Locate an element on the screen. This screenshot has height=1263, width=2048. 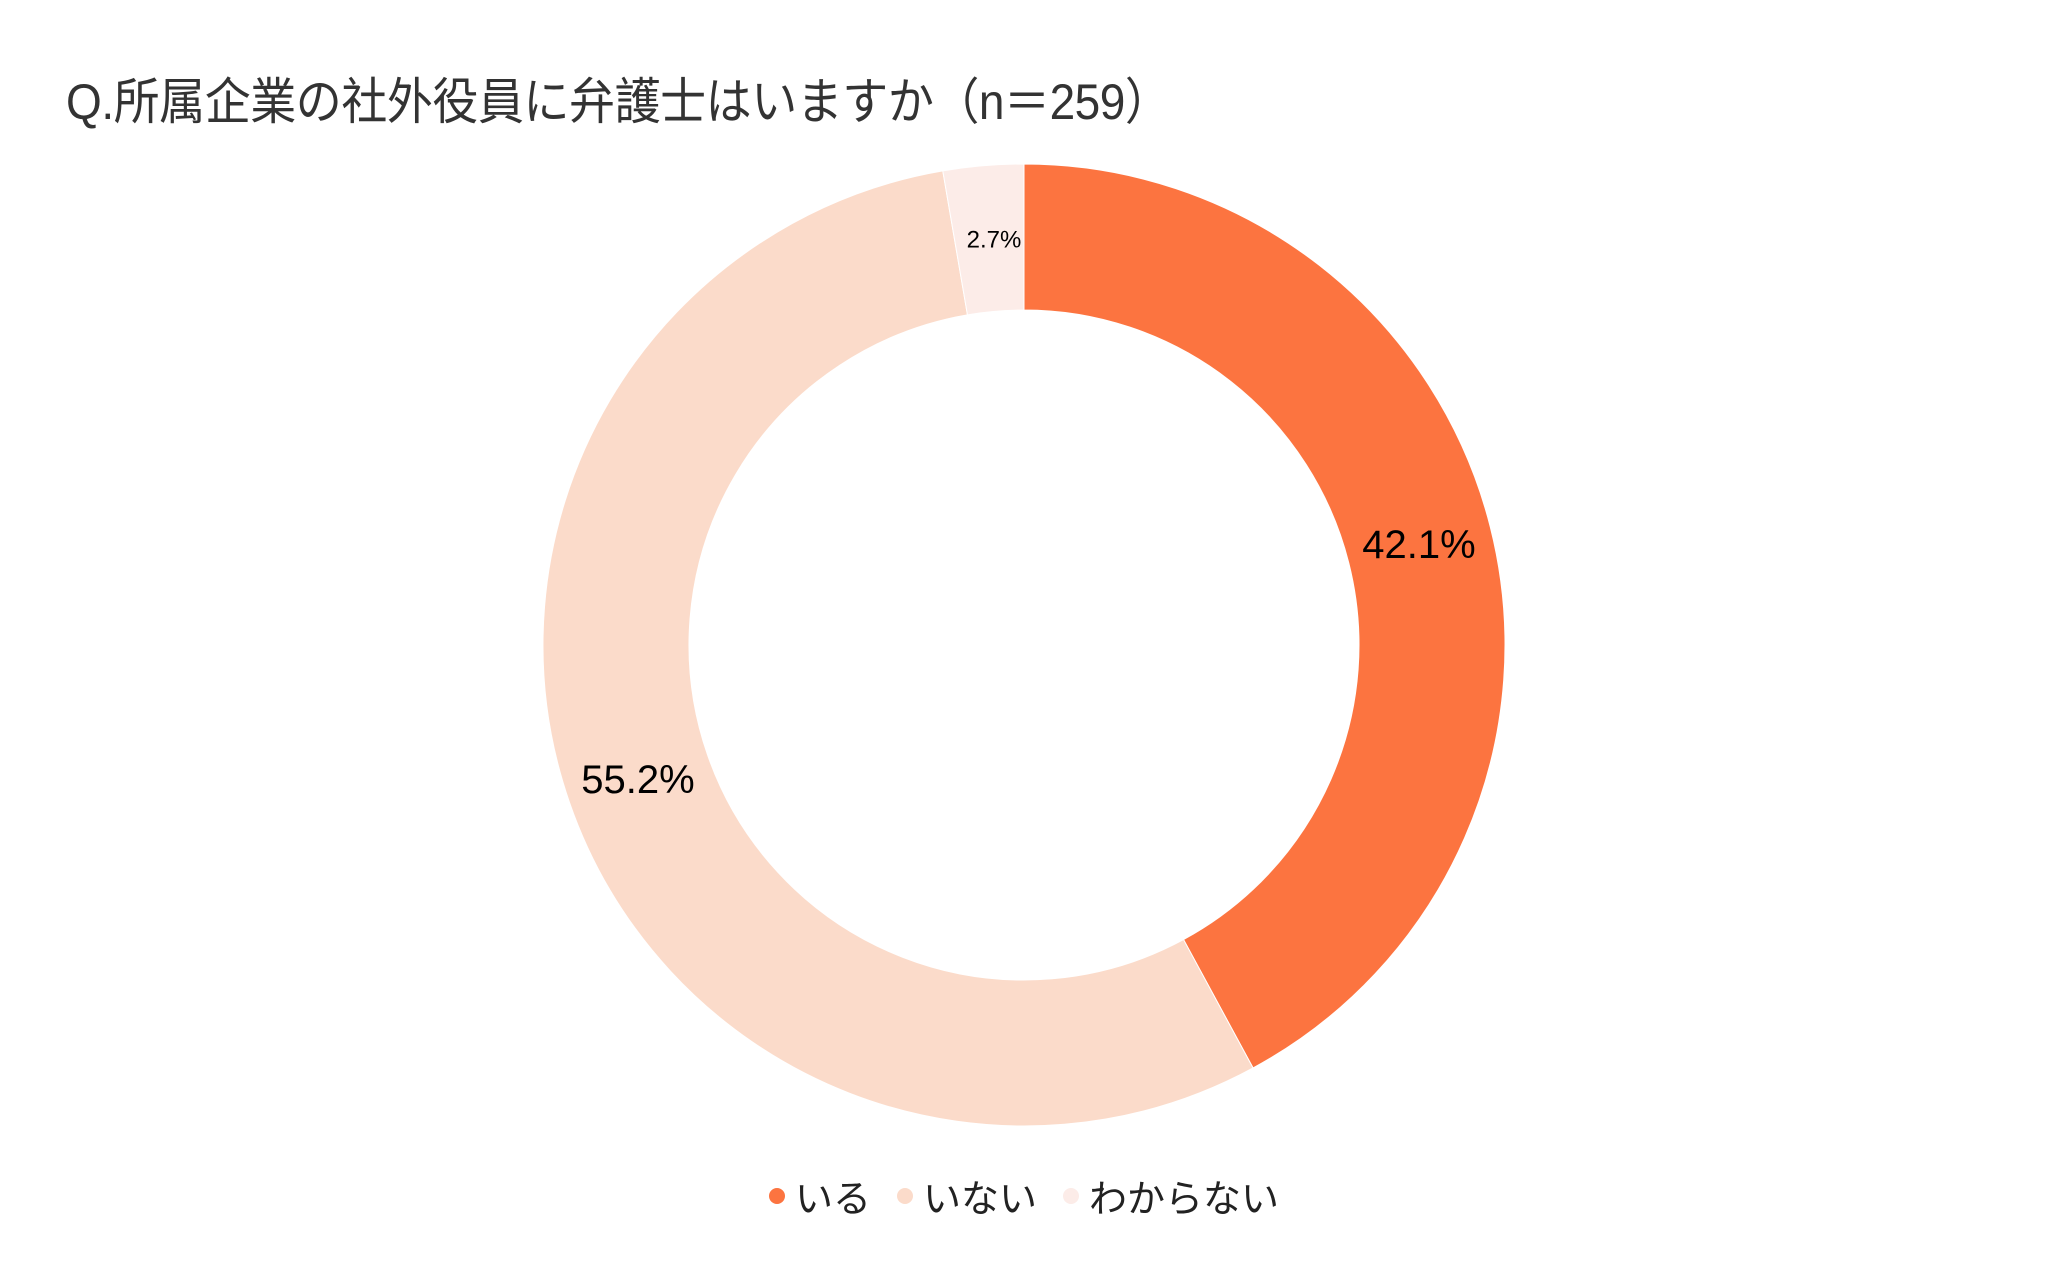
slice-wakaranai is located at coordinates (983, 239).